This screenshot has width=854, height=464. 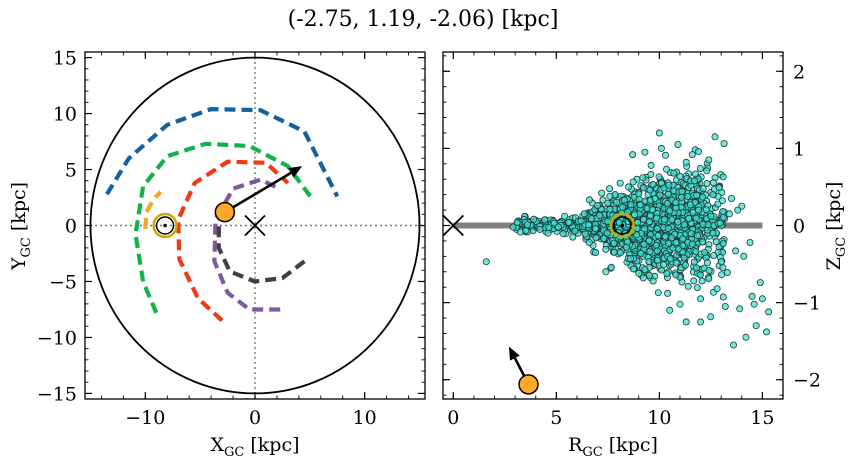 I want to click on right-xlabel-main: R, so click(x=575, y=445).